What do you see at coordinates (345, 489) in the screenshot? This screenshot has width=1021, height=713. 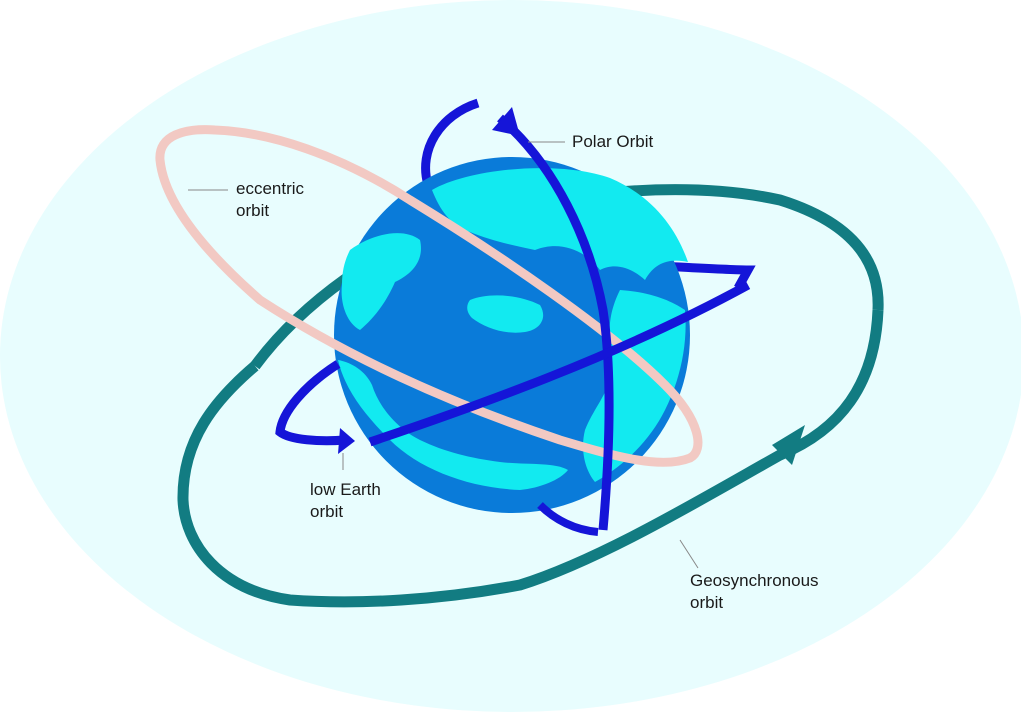 I see `low-earth-orbit-label-line1: low Earth` at bounding box center [345, 489].